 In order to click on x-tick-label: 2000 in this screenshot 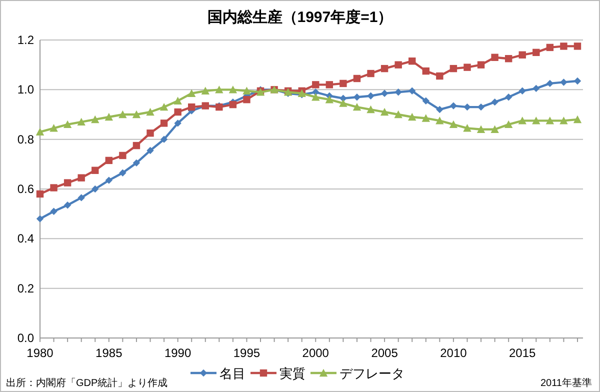, I will do `click(316, 353)`.